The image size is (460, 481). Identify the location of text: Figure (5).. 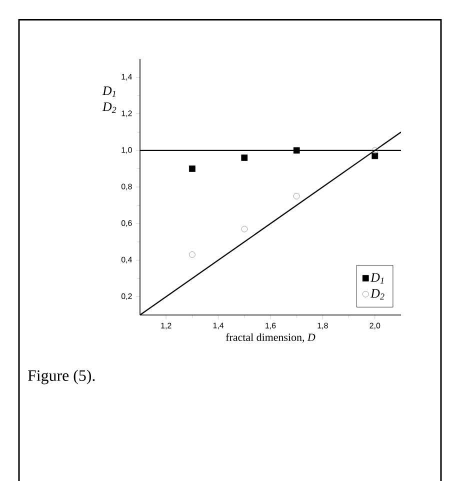
(61, 377).